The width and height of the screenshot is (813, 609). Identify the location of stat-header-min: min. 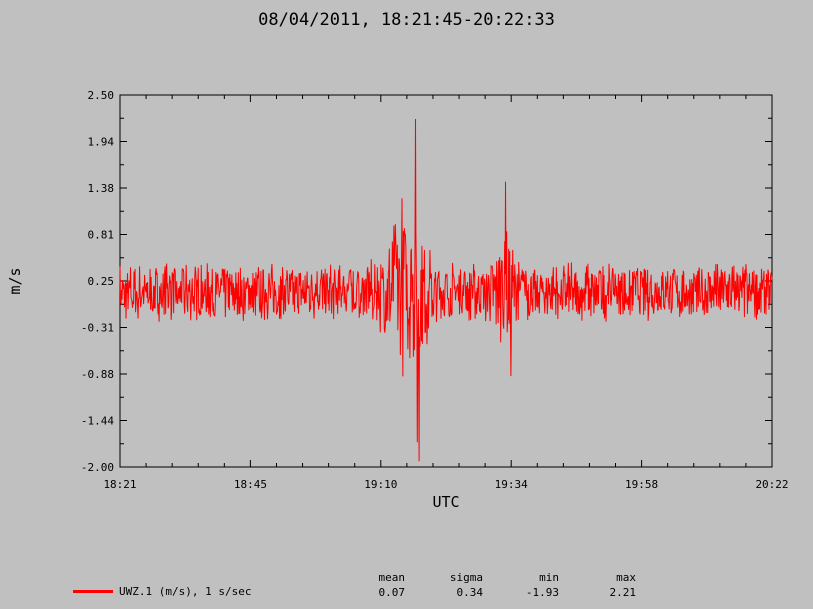
(549, 577).